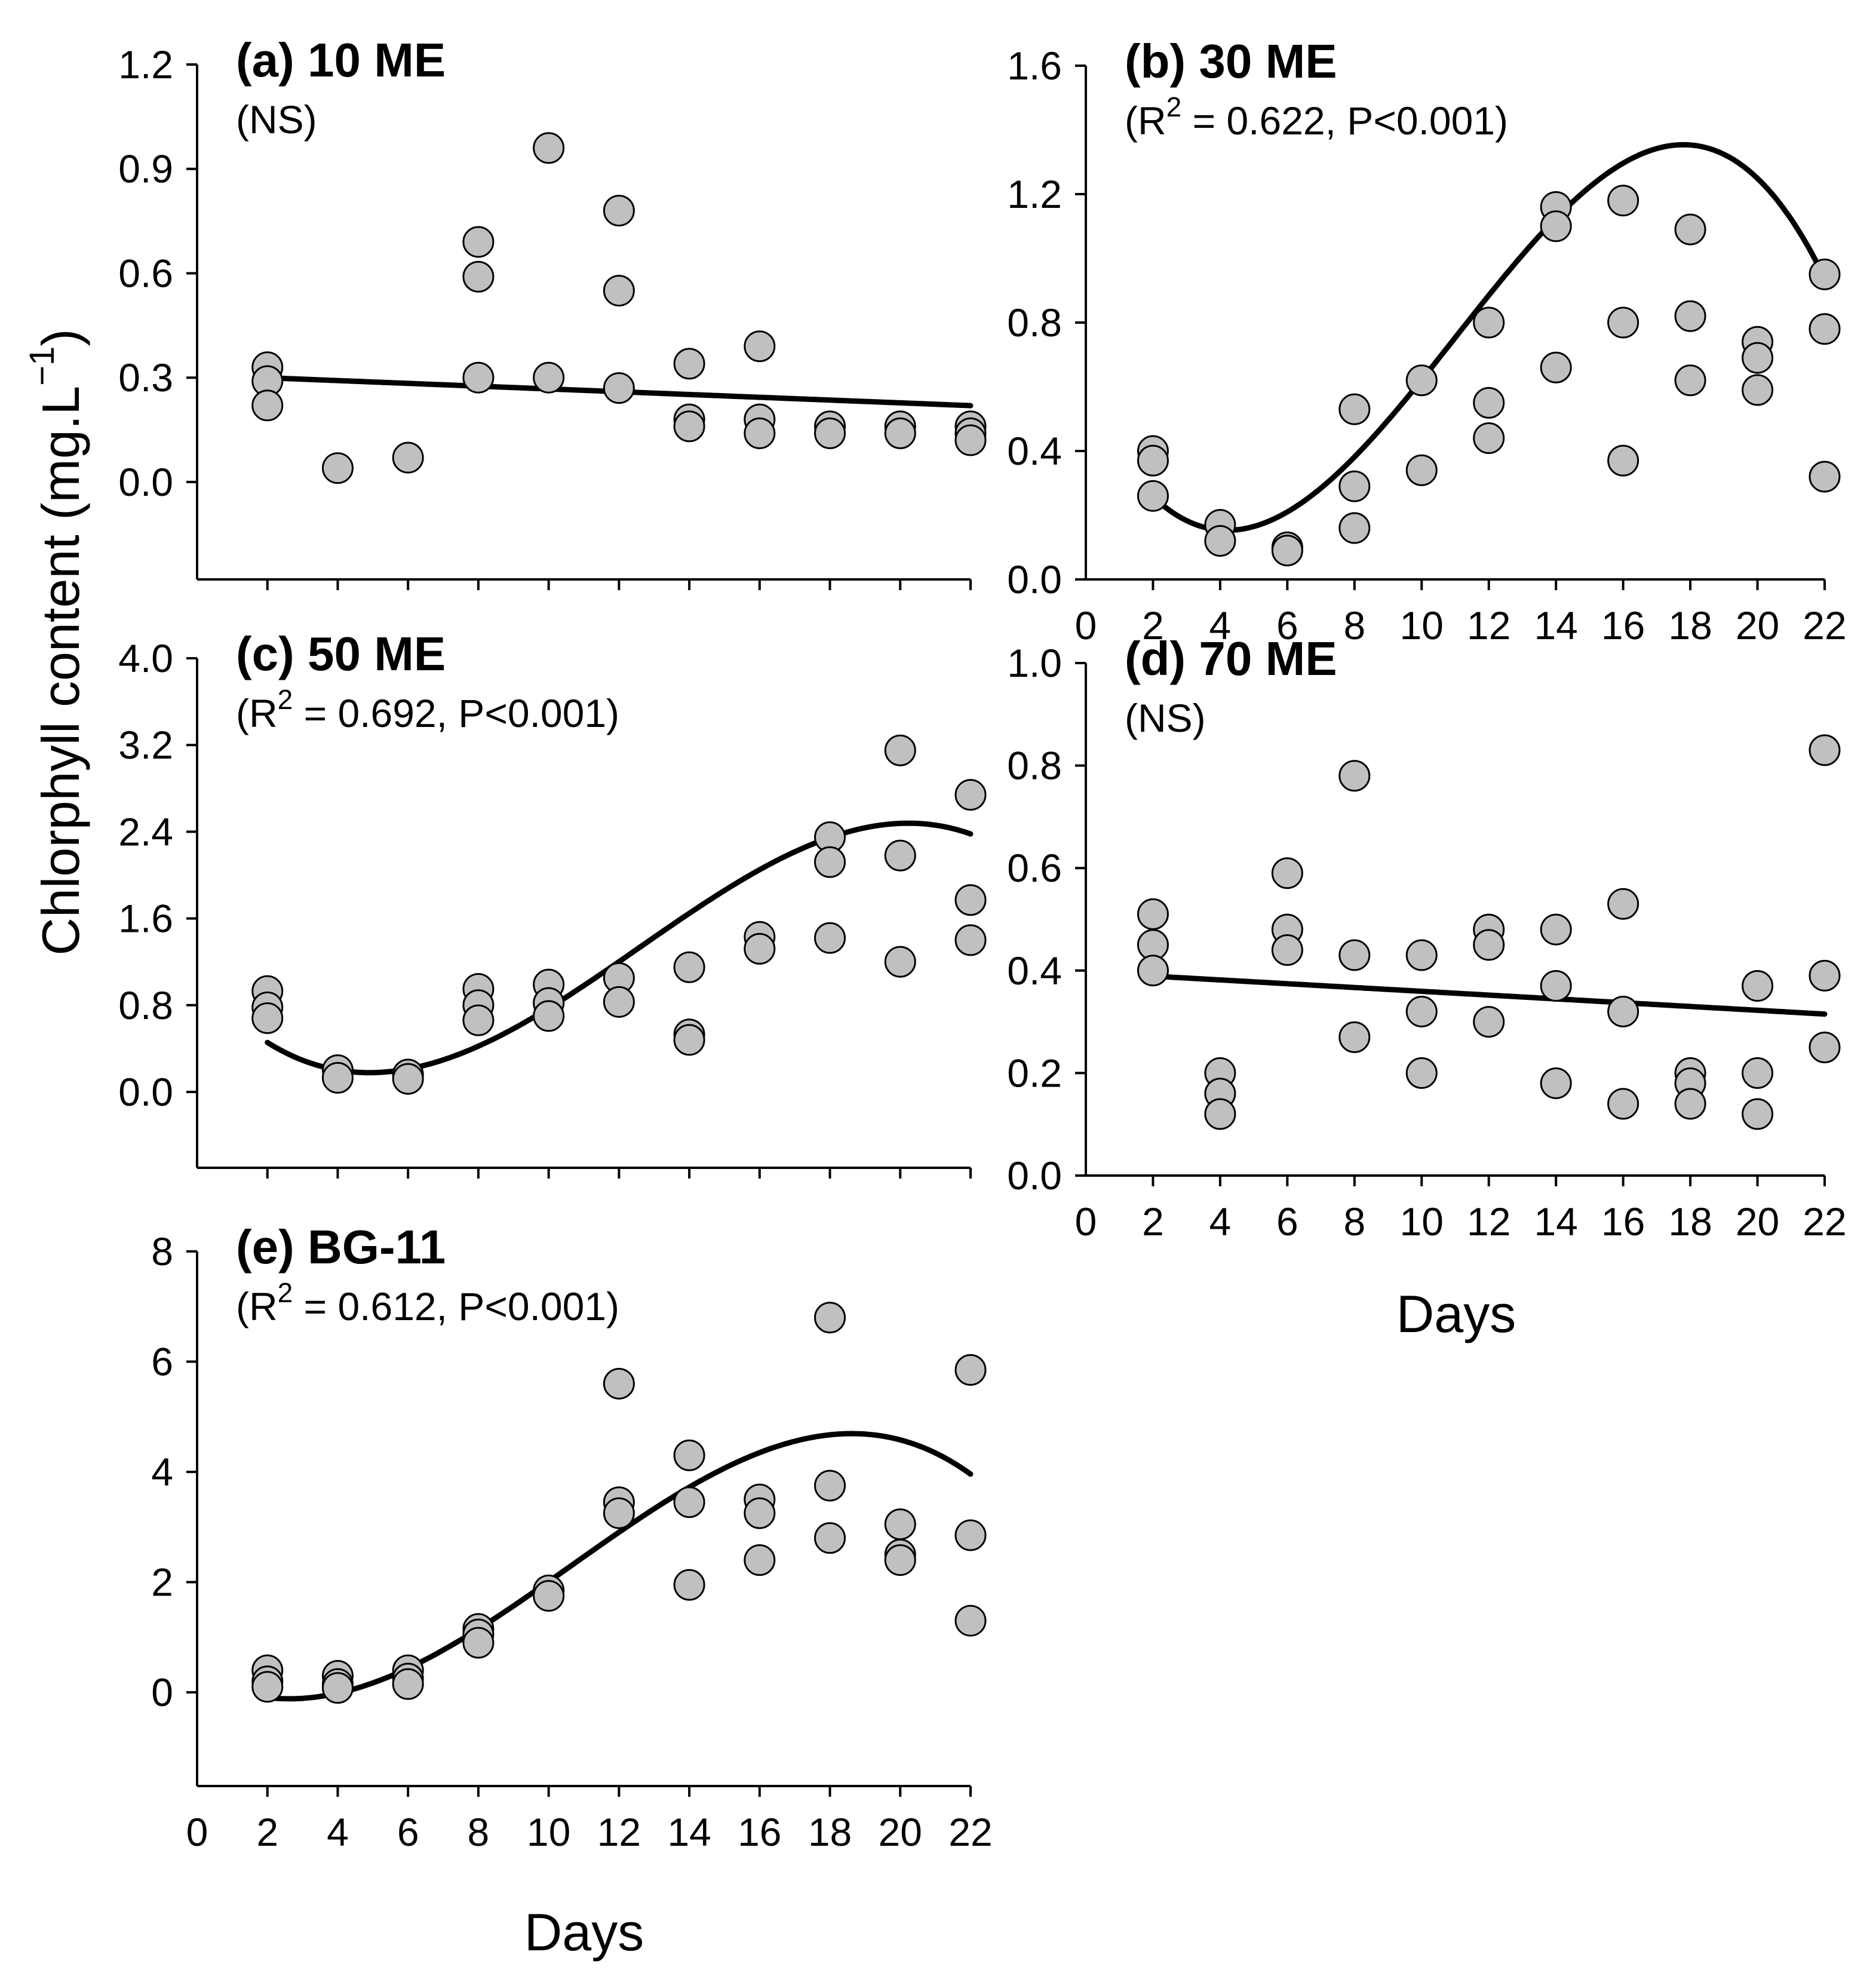 This screenshot has height=1973, width=1876. What do you see at coordinates (1488, 625) in the screenshot?
I see `x-tick-label-b: 12` at bounding box center [1488, 625].